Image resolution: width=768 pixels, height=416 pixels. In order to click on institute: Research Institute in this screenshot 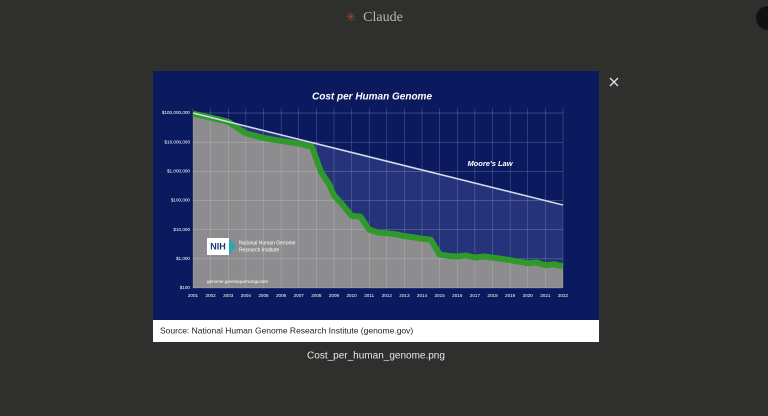, I will do `click(259, 250)`.